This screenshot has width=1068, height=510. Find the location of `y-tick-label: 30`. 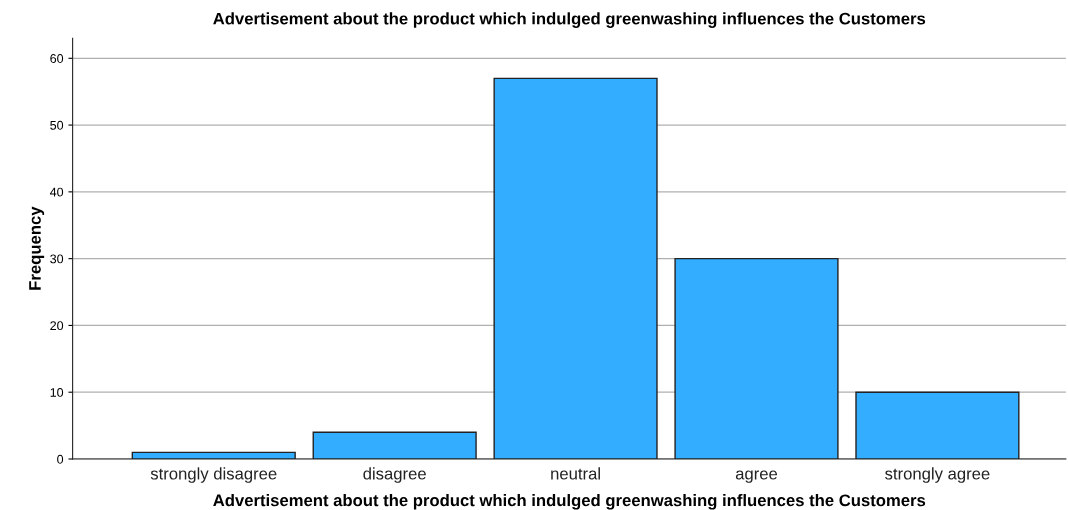

y-tick-label: 30 is located at coordinates (57, 259).